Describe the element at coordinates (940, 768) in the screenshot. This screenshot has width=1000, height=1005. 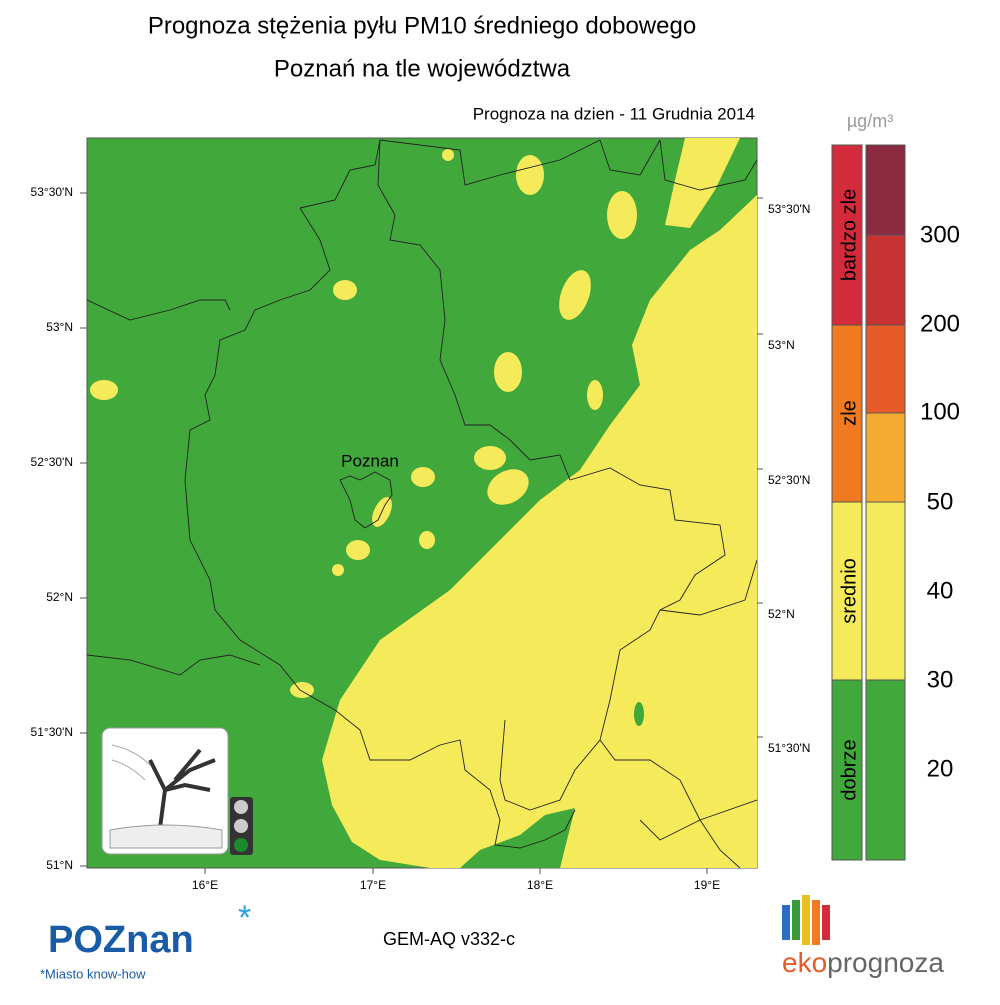
I see `legend-value-label: 20` at that location.